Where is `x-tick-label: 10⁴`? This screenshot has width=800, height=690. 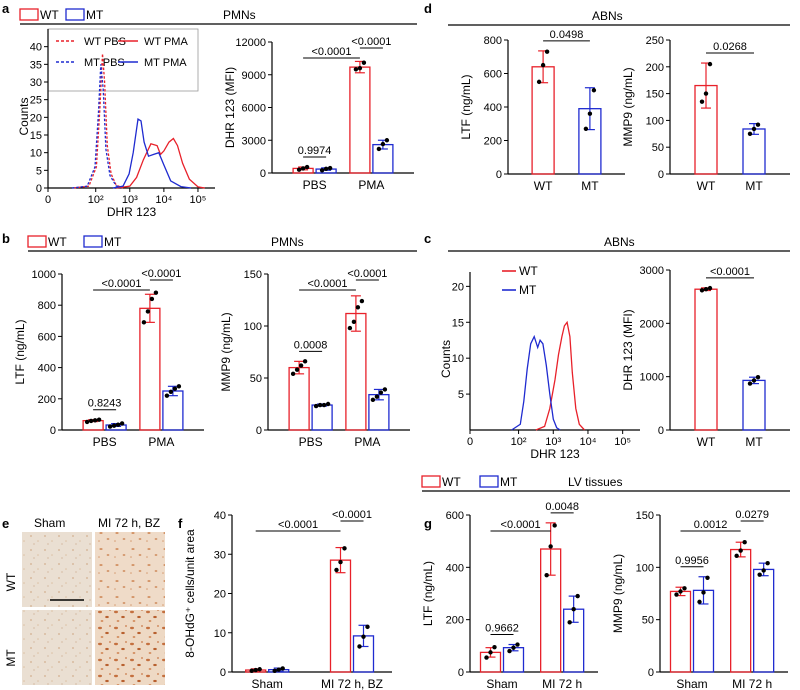 x-tick-label: 10⁴ is located at coordinates (587, 442).